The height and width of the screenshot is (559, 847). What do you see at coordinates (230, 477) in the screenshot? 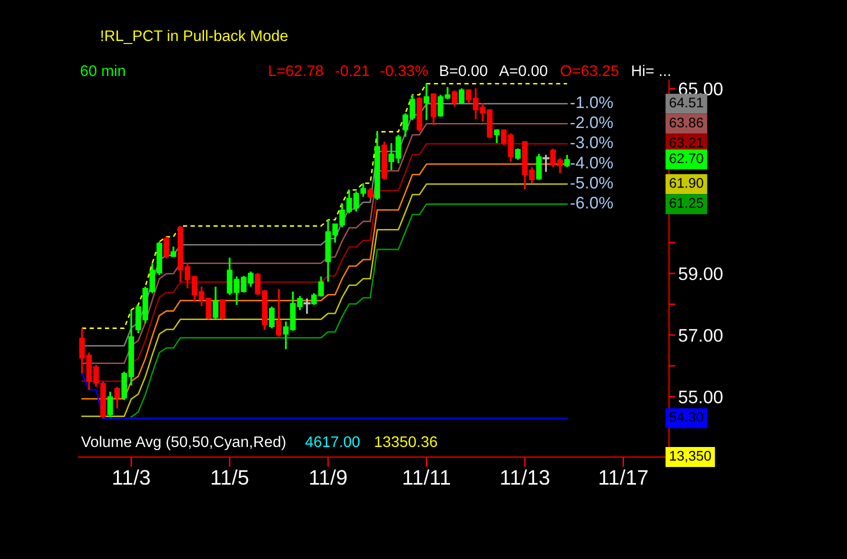
I see `x-tick-label: 11/5` at bounding box center [230, 477].